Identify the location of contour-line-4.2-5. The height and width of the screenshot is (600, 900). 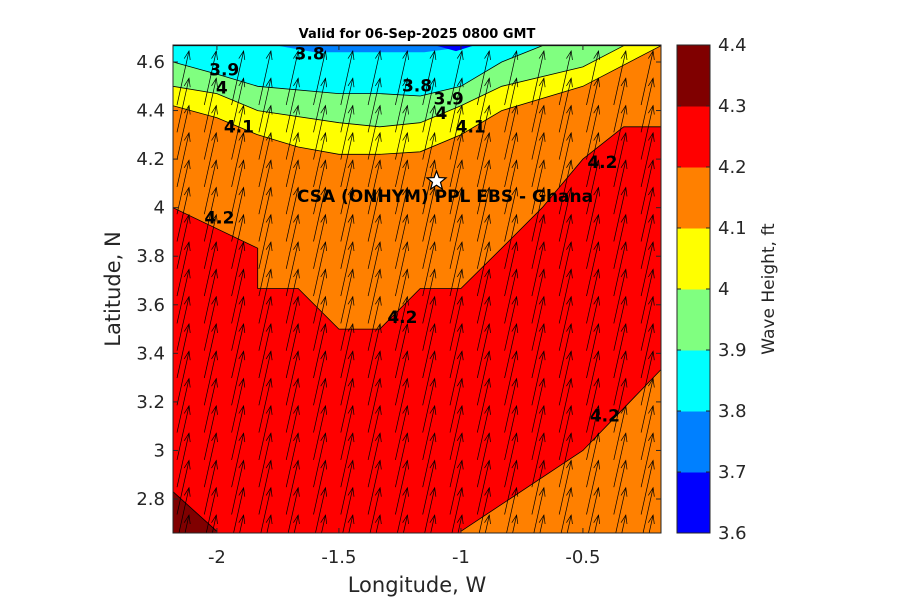
(560, 450).